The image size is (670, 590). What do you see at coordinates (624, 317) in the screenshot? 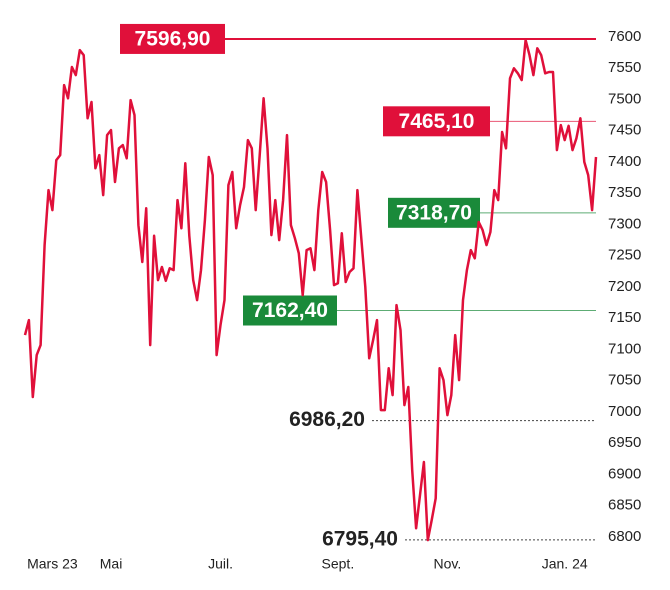
I see `y-tick-label: 7150` at bounding box center [624, 317].